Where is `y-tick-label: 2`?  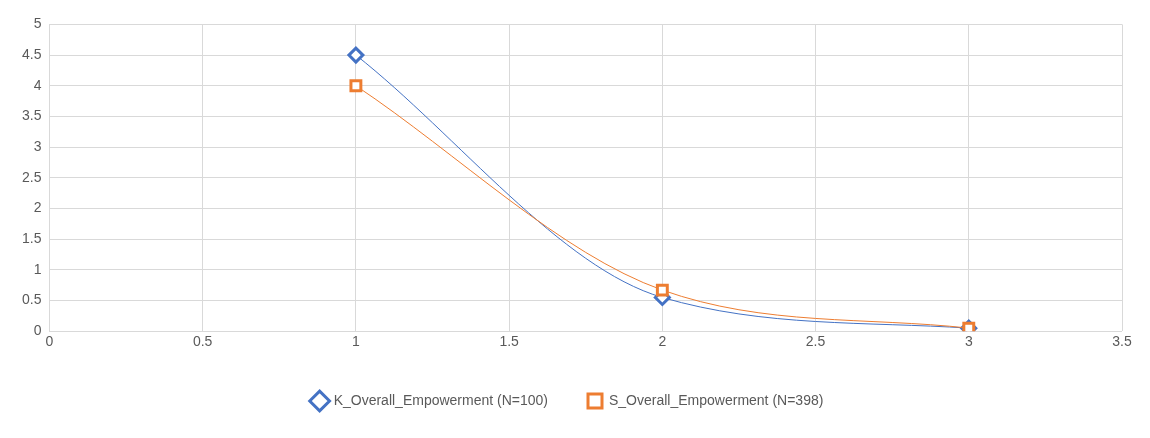
y-tick-label: 2 is located at coordinates (37, 207).